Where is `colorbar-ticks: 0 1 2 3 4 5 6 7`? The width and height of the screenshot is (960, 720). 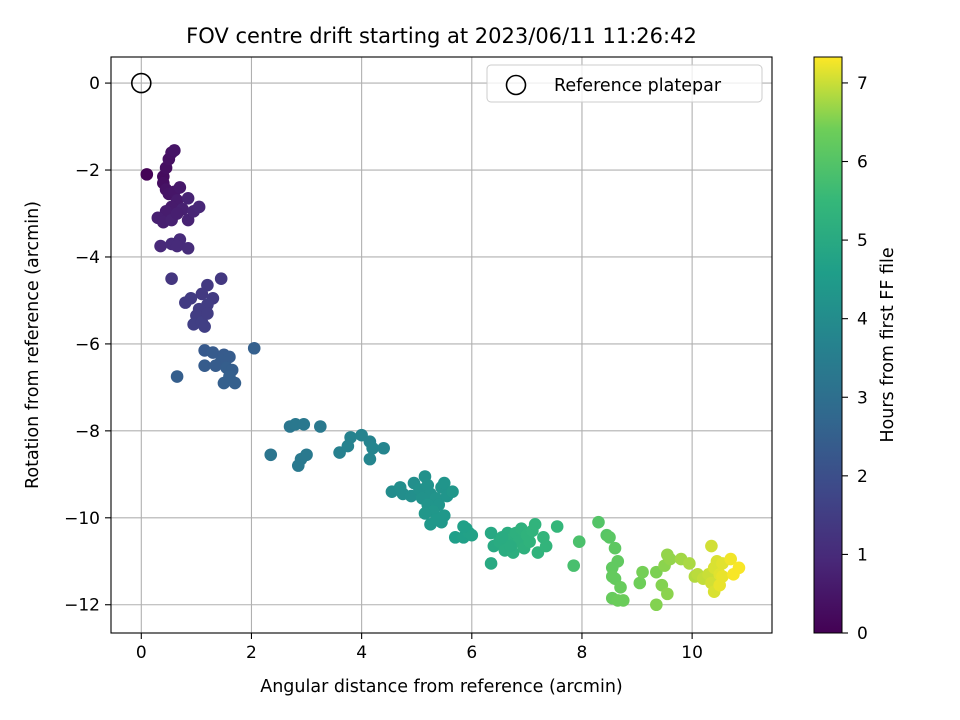
colorbar-ticks: 0 1 2 3 4 5 6 7 is located at coordinates (855, 359).